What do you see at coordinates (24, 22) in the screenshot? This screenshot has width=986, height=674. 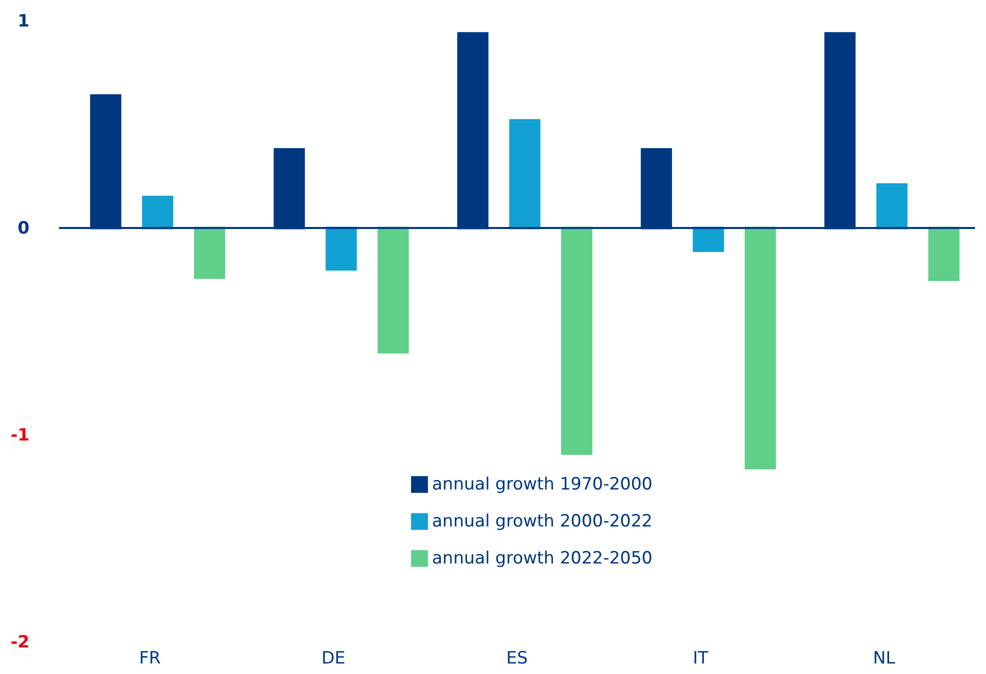 I see `y-tick-label: 1` at bounding box center [24, 22].